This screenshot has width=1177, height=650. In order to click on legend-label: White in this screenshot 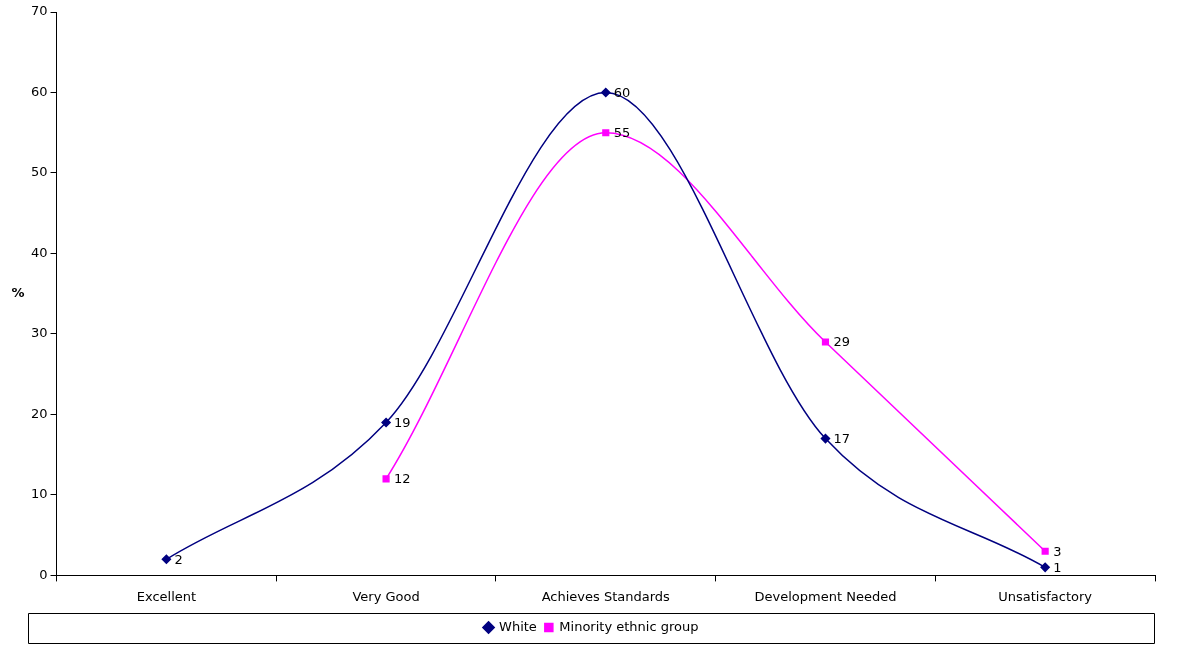, I will do `click(518, 626)`.